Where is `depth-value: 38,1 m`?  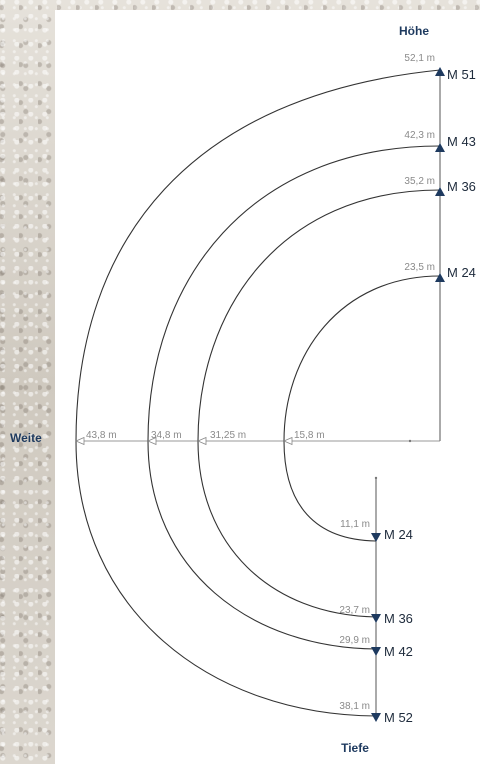 depth-value: 38,1 m is located at coordinates (354, 706).